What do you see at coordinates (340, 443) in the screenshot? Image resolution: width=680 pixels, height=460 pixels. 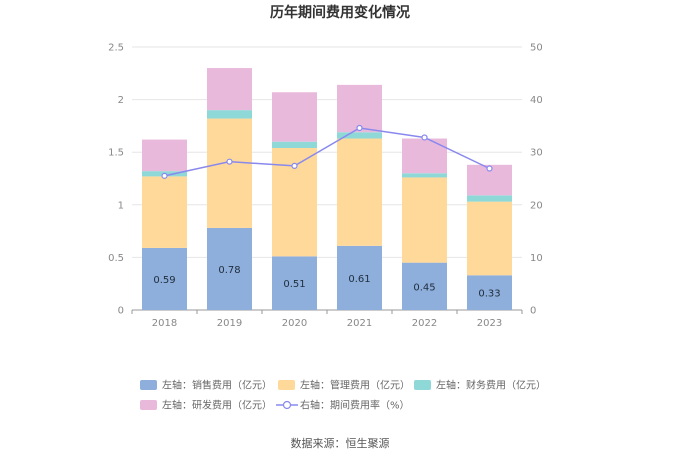 I see `data-source: 数据来源：恒生聚源` at bounding box center [340, 443].